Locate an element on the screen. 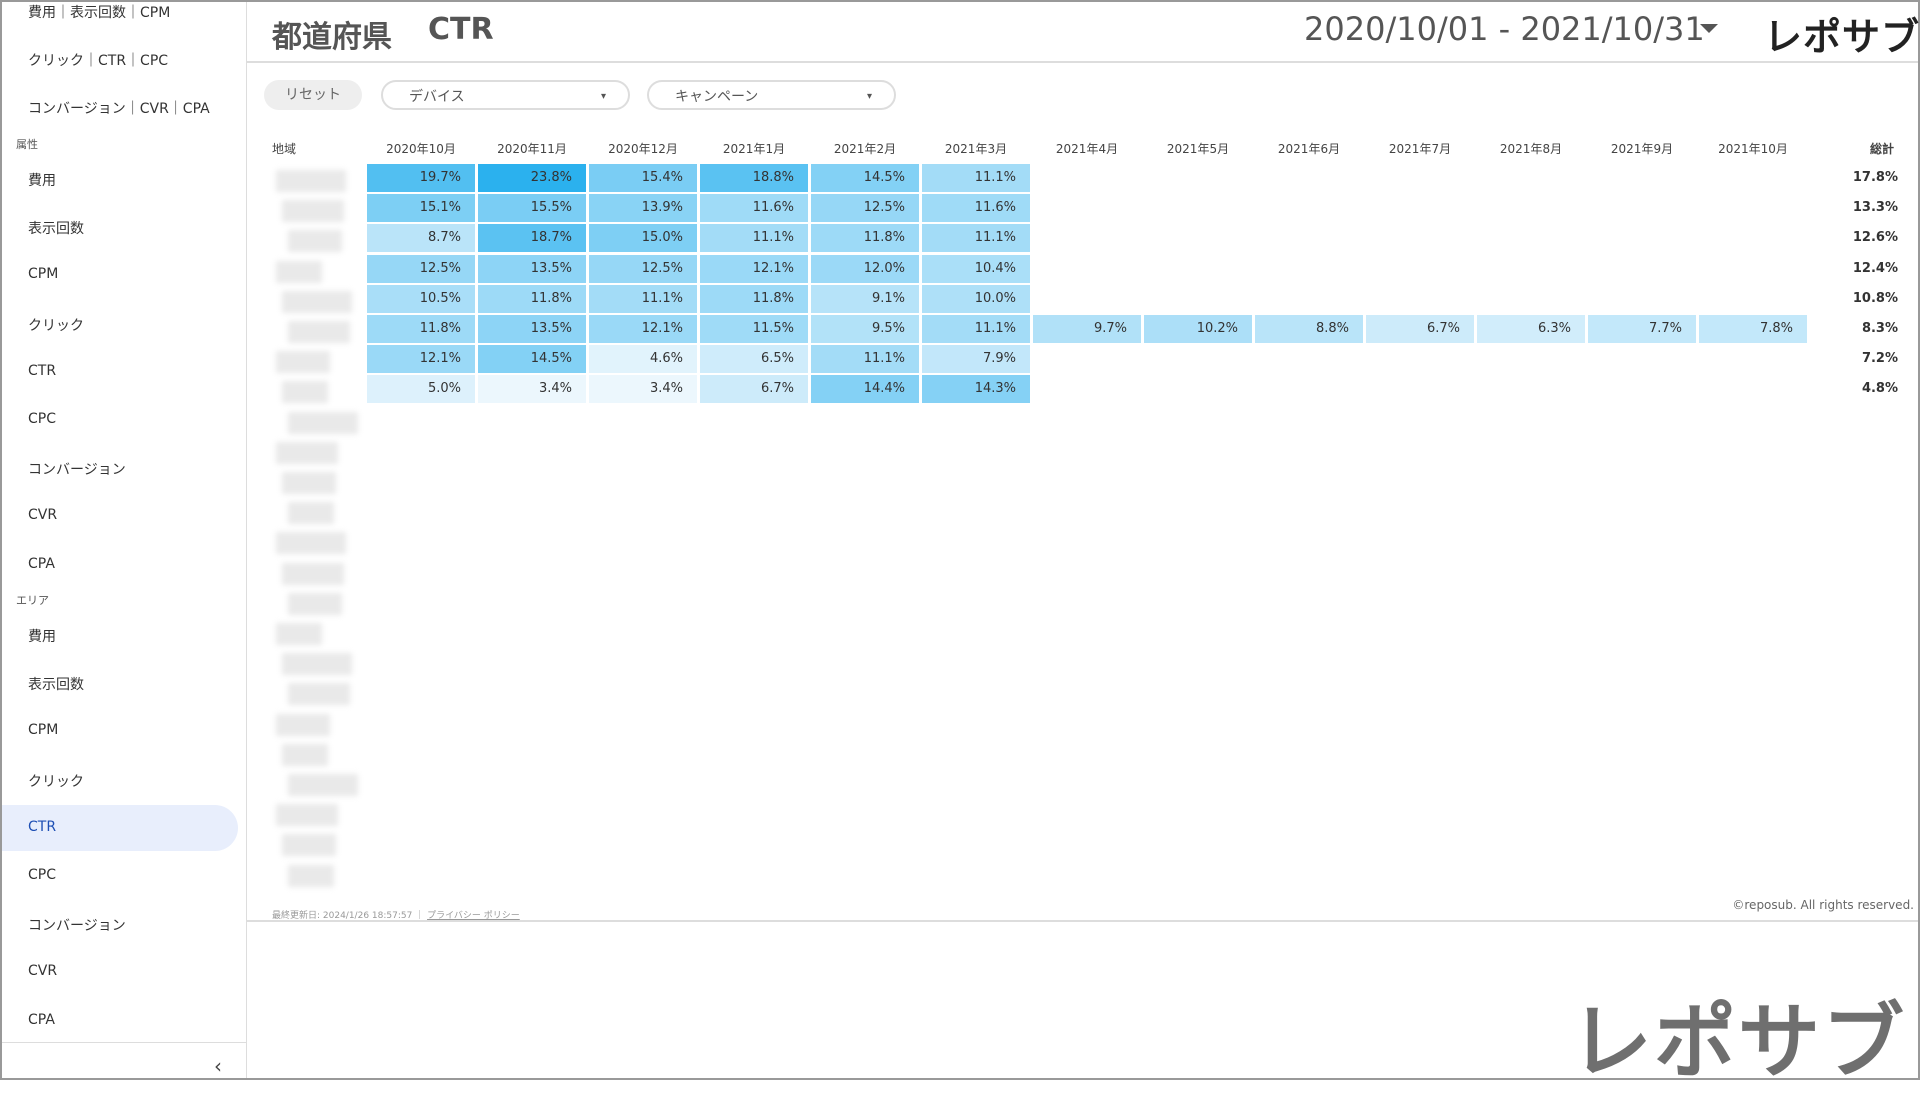 Image resolution: width=1920 pixels, height=1094 pixels. heatmap-cell: 13.9% is located at coordinates (643, 208).